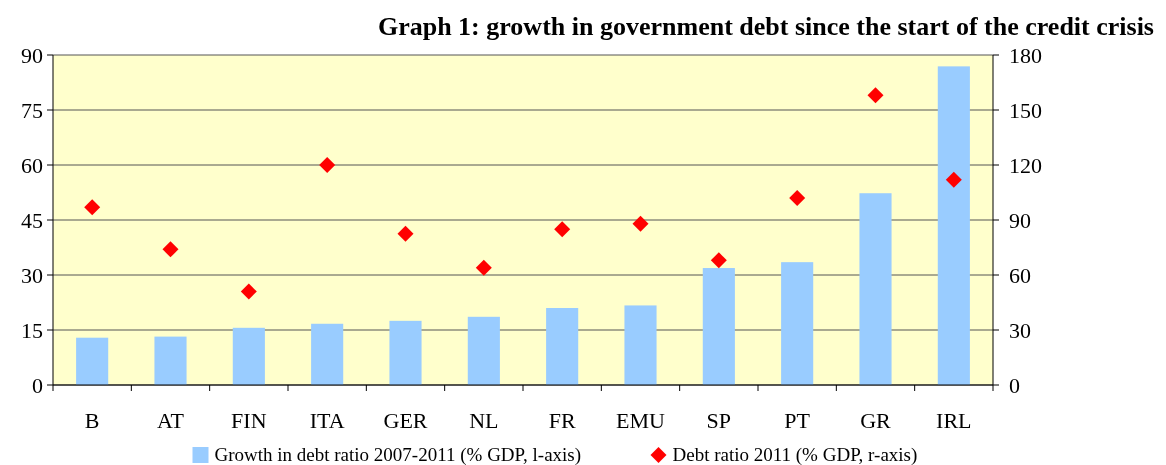  What do you see at coordinates (32, 330) in the screenshot?
I see `y-tick-label: 15` at bounding box center [32, 330].